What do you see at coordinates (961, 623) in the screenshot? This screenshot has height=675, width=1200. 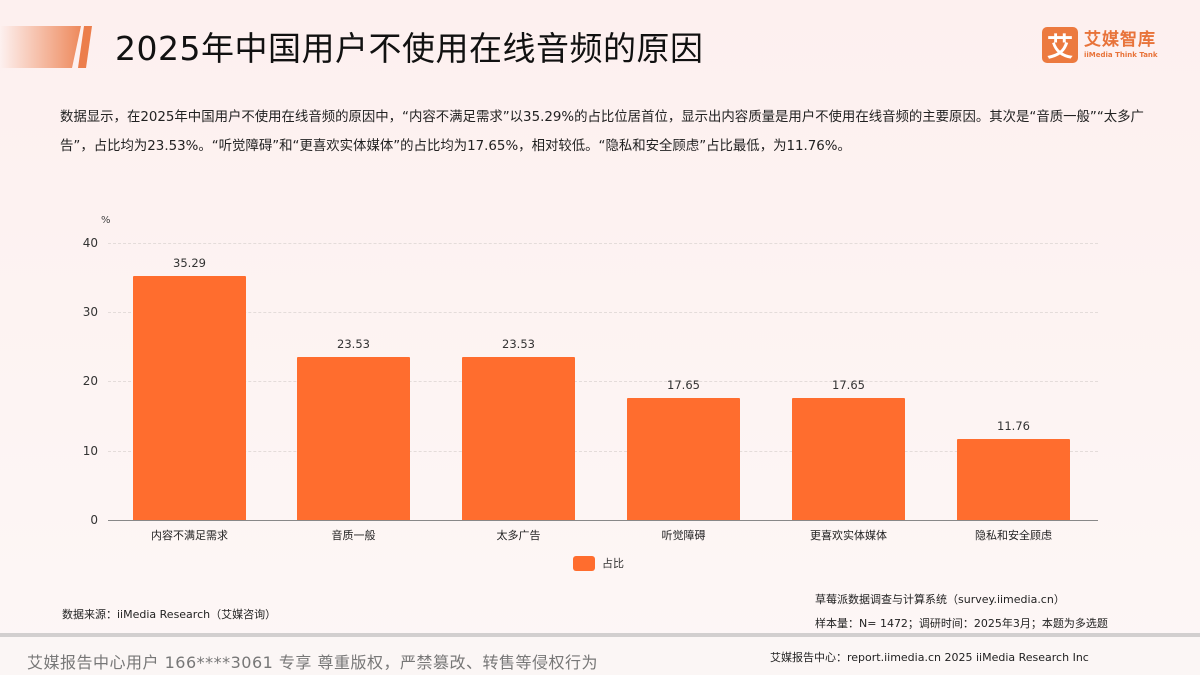 I see `sample-size-note: 样本量：N= 1472；调研时间：2025年3月；本题为多选题` at bounding box center [961, 623].